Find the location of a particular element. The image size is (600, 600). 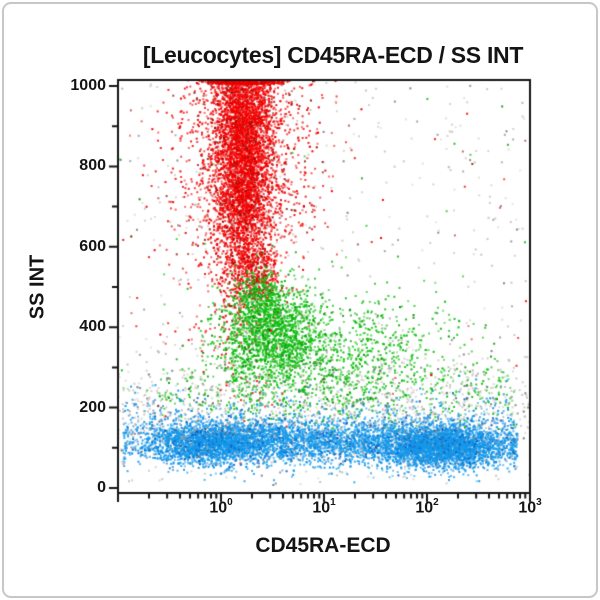

y-tick-label: 0 is located at coordinates (101, 487).